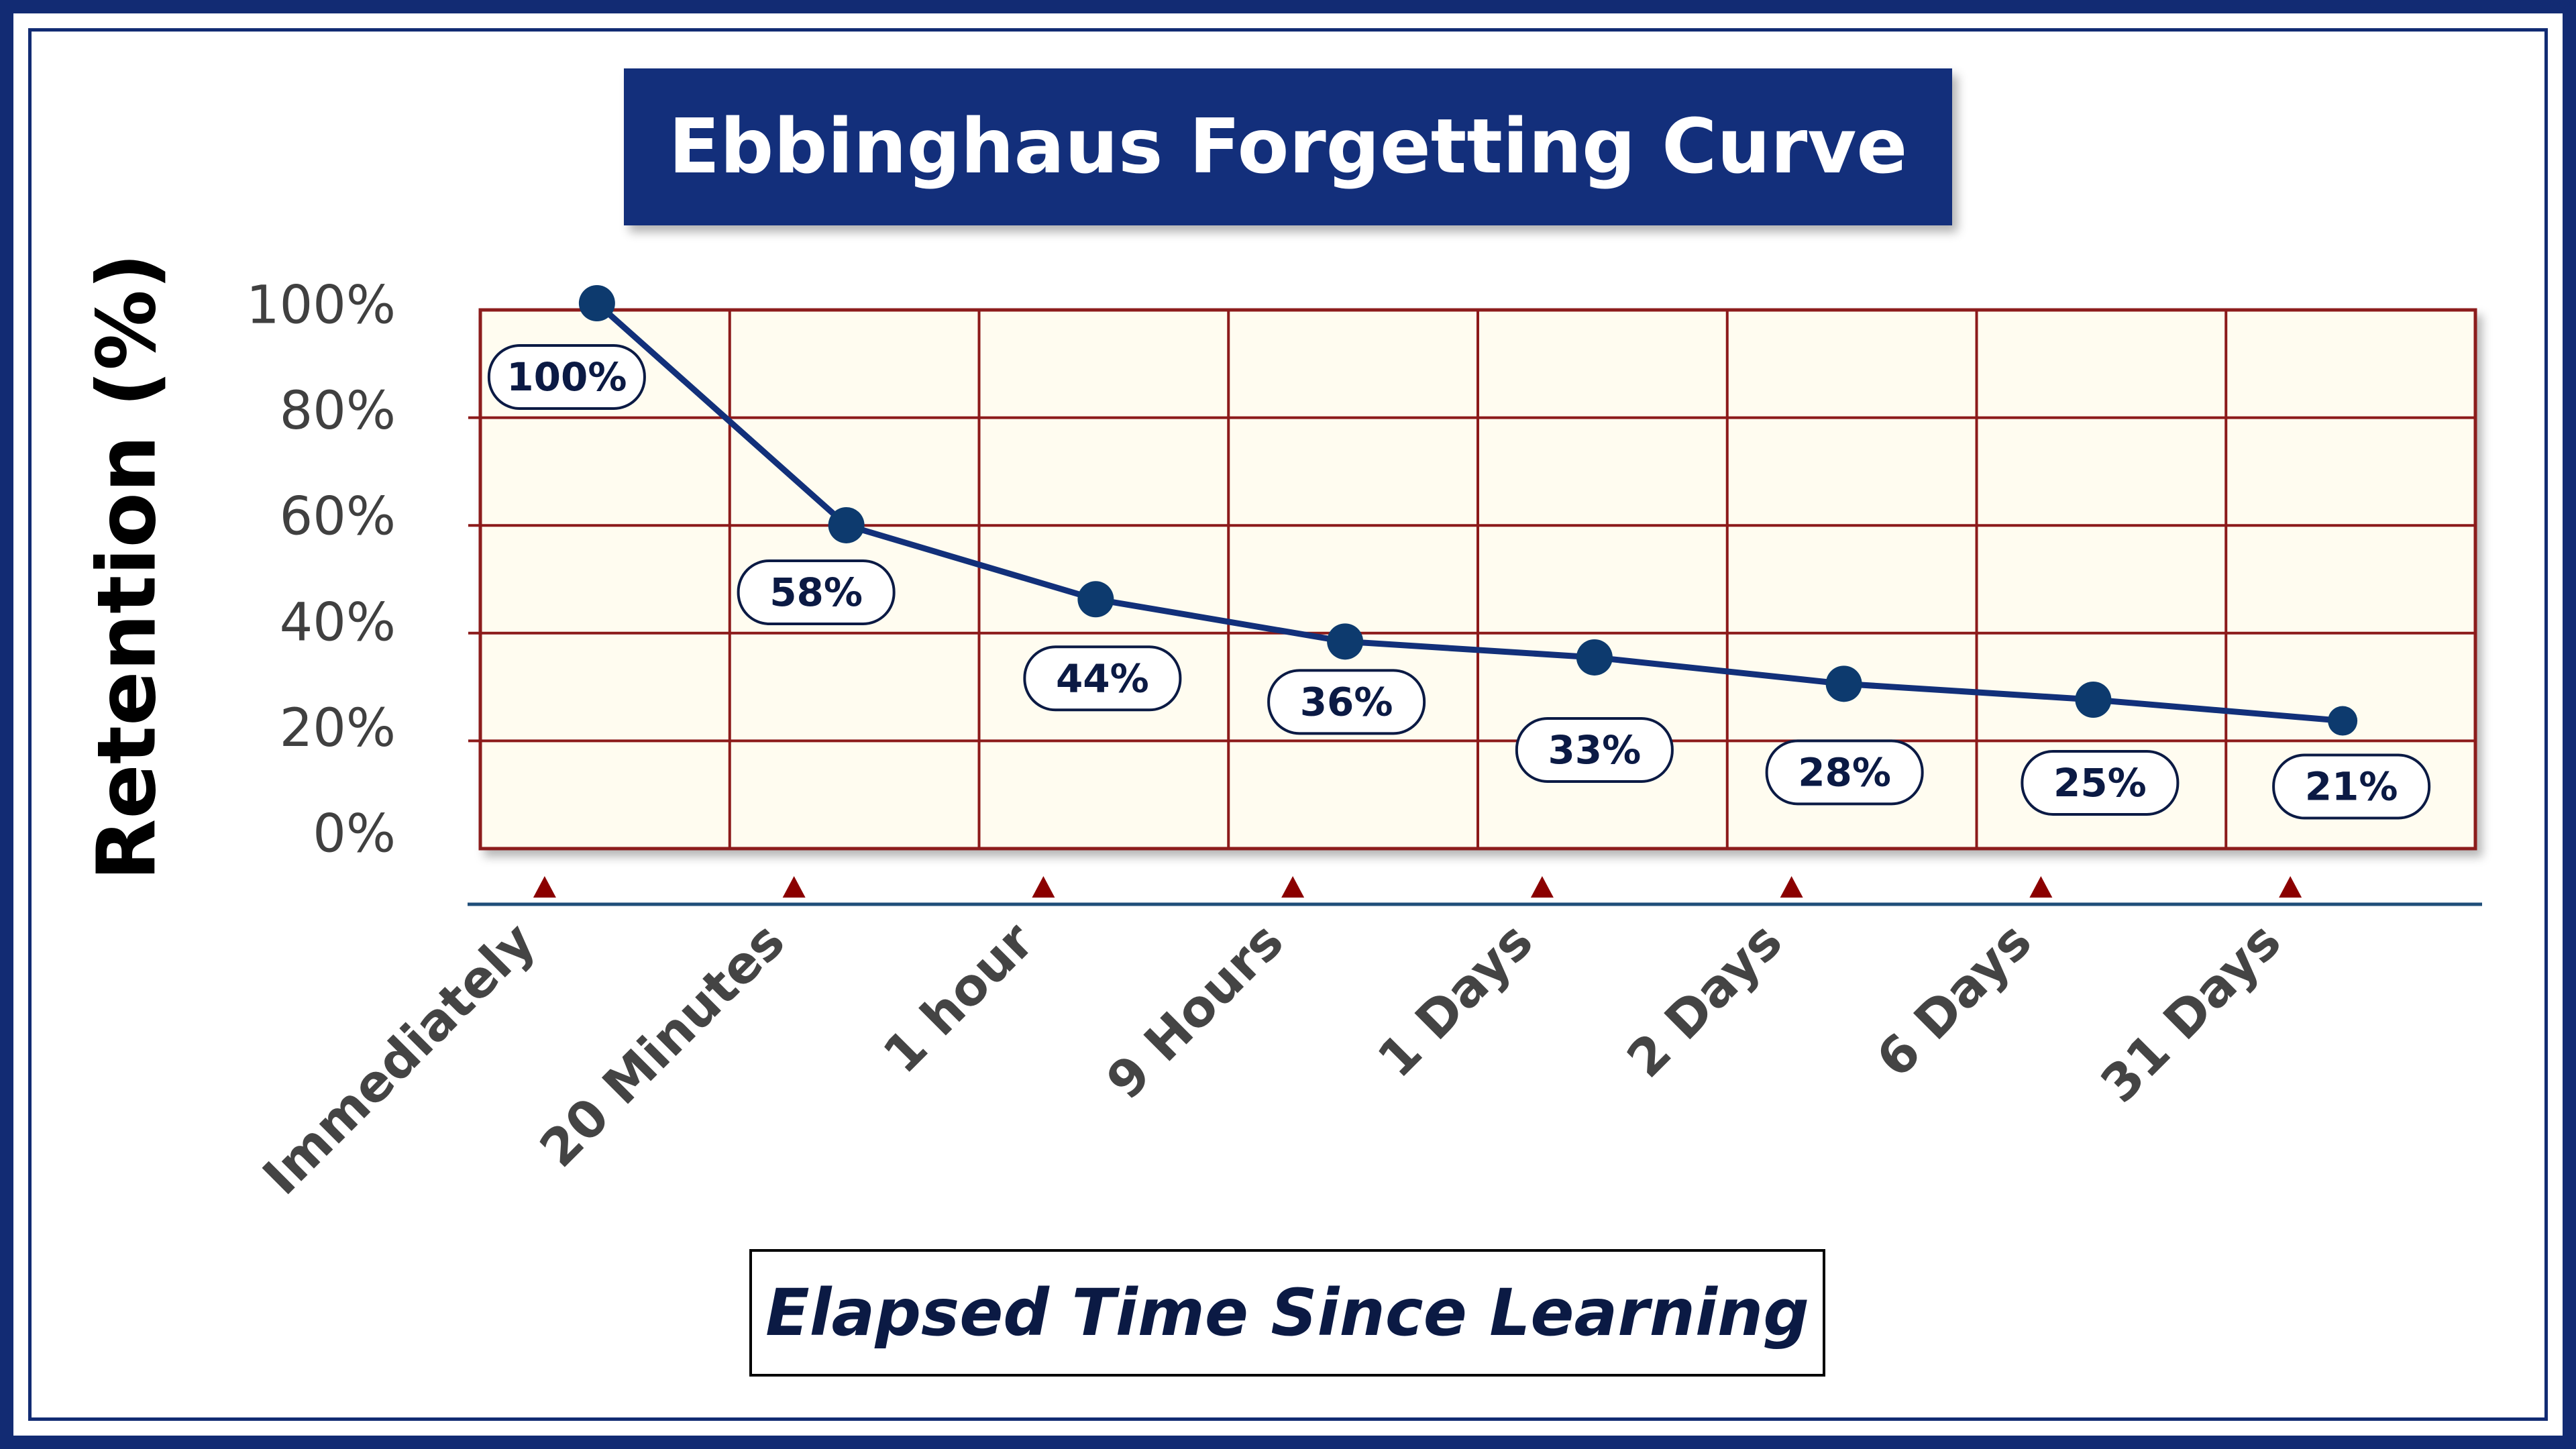 The height and width of the screenshot is (1449, 2576). What do you see at coordinates (1704, 1000) in the screenshot?
I see `x-tick-label: 2 Days` at bounding box center [1704, 1000].